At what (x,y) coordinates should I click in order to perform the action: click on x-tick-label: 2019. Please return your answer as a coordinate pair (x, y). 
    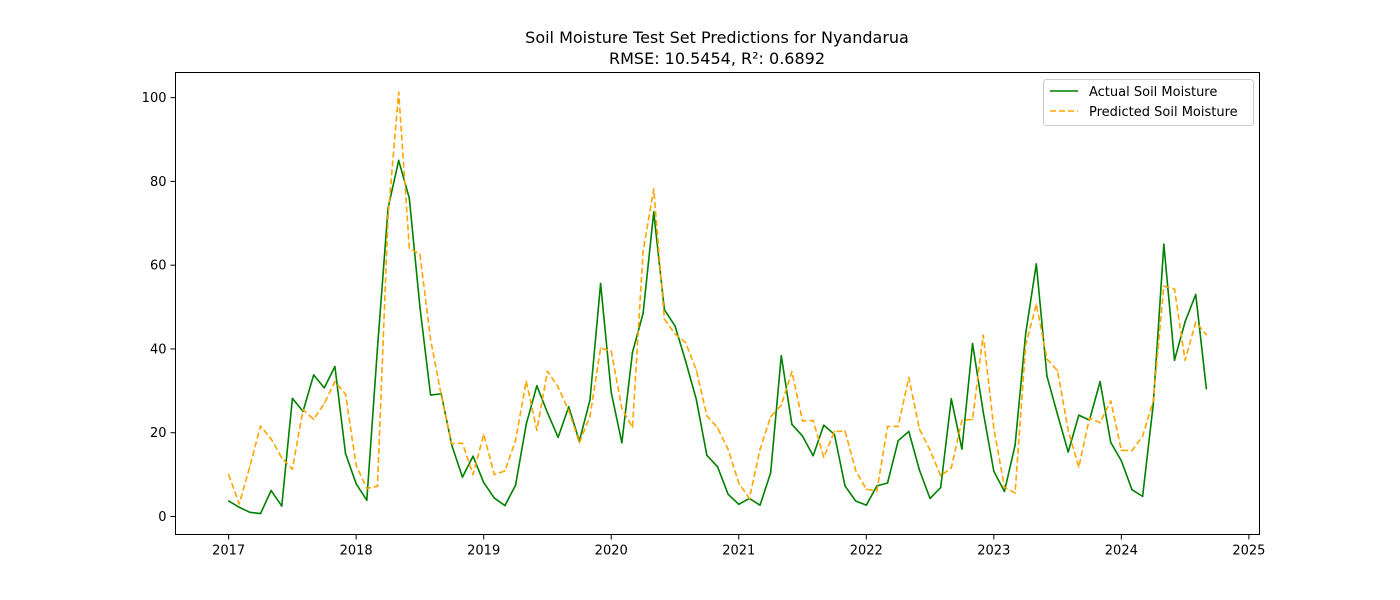
    Looking at the image, I should click on (483, 551).